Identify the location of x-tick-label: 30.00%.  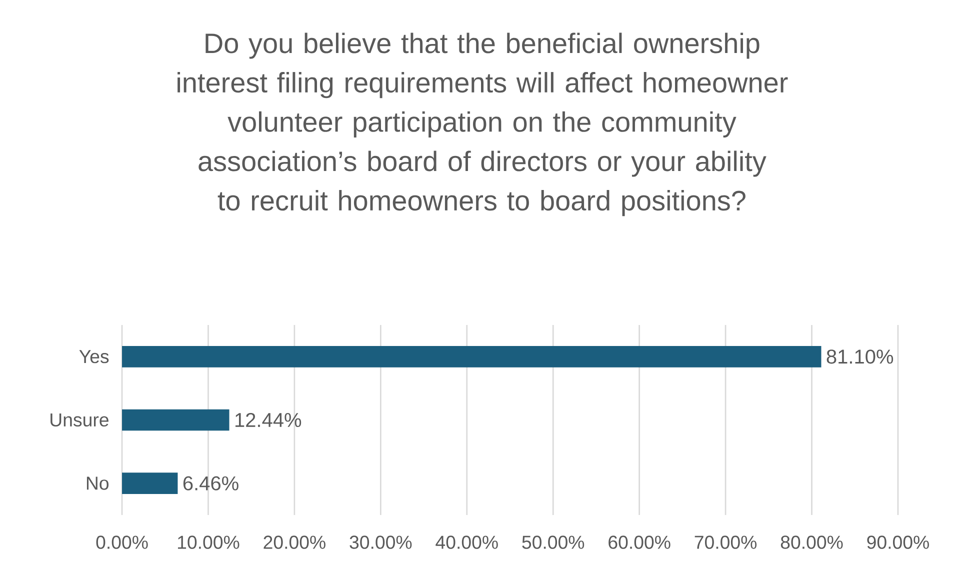
(381, 542).